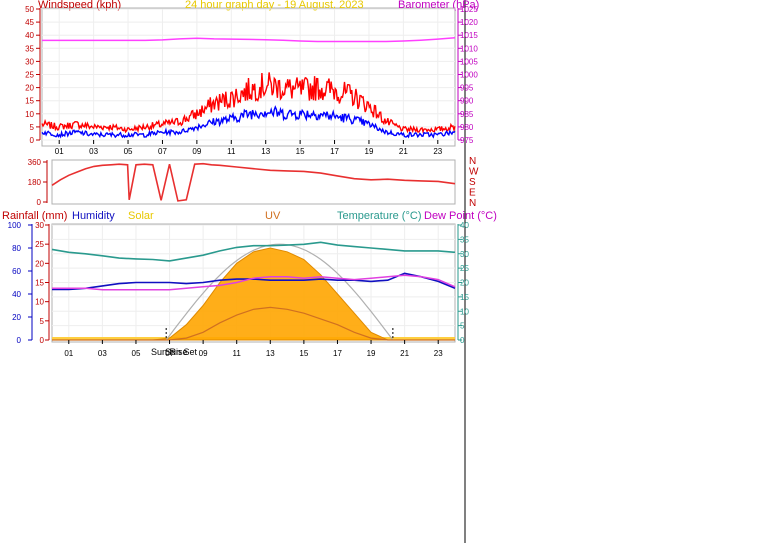 This screenshot has height=543, width=761. What do you see at coordinates (29, 88) in the screenshot?
I see `windspeed-tick-label: 20` at bounding box center [29, 88].